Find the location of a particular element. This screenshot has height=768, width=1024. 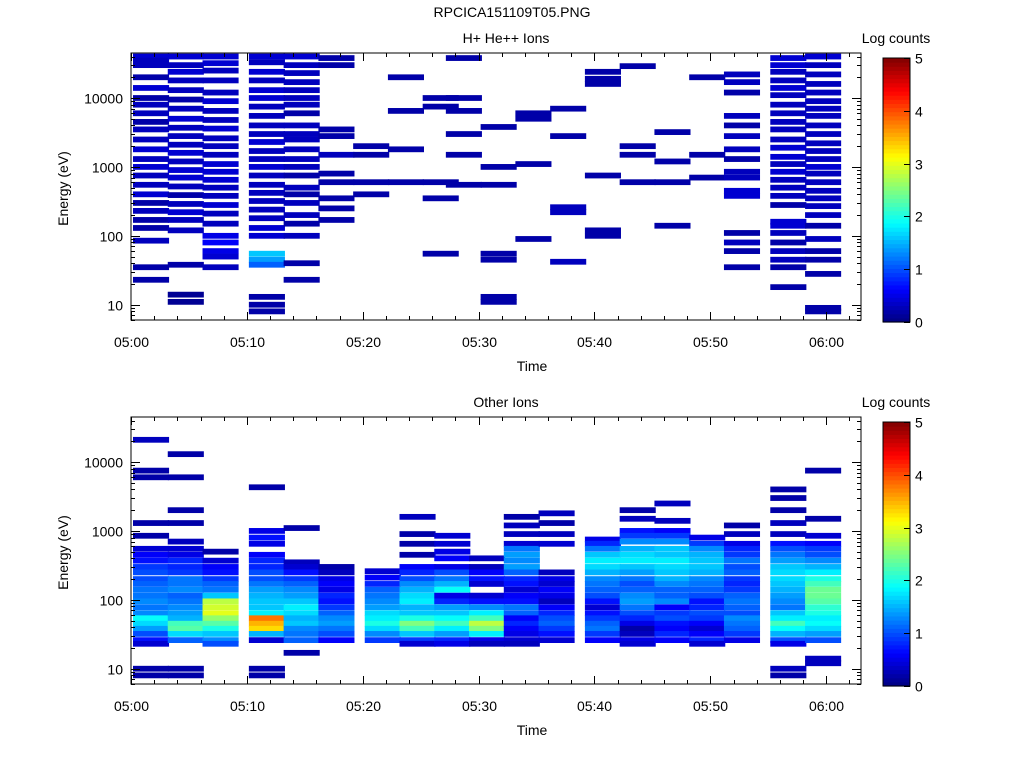

y-tick-label: 10000 is located at coordinates (103, 99).